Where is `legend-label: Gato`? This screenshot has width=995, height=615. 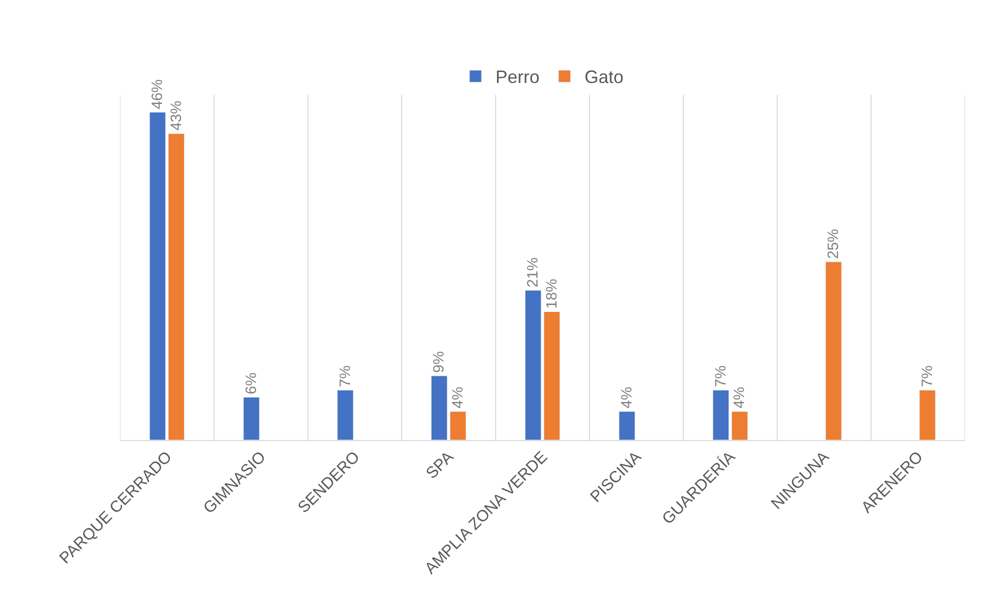 legend-label: Gato is located at coordinates (604, 77).